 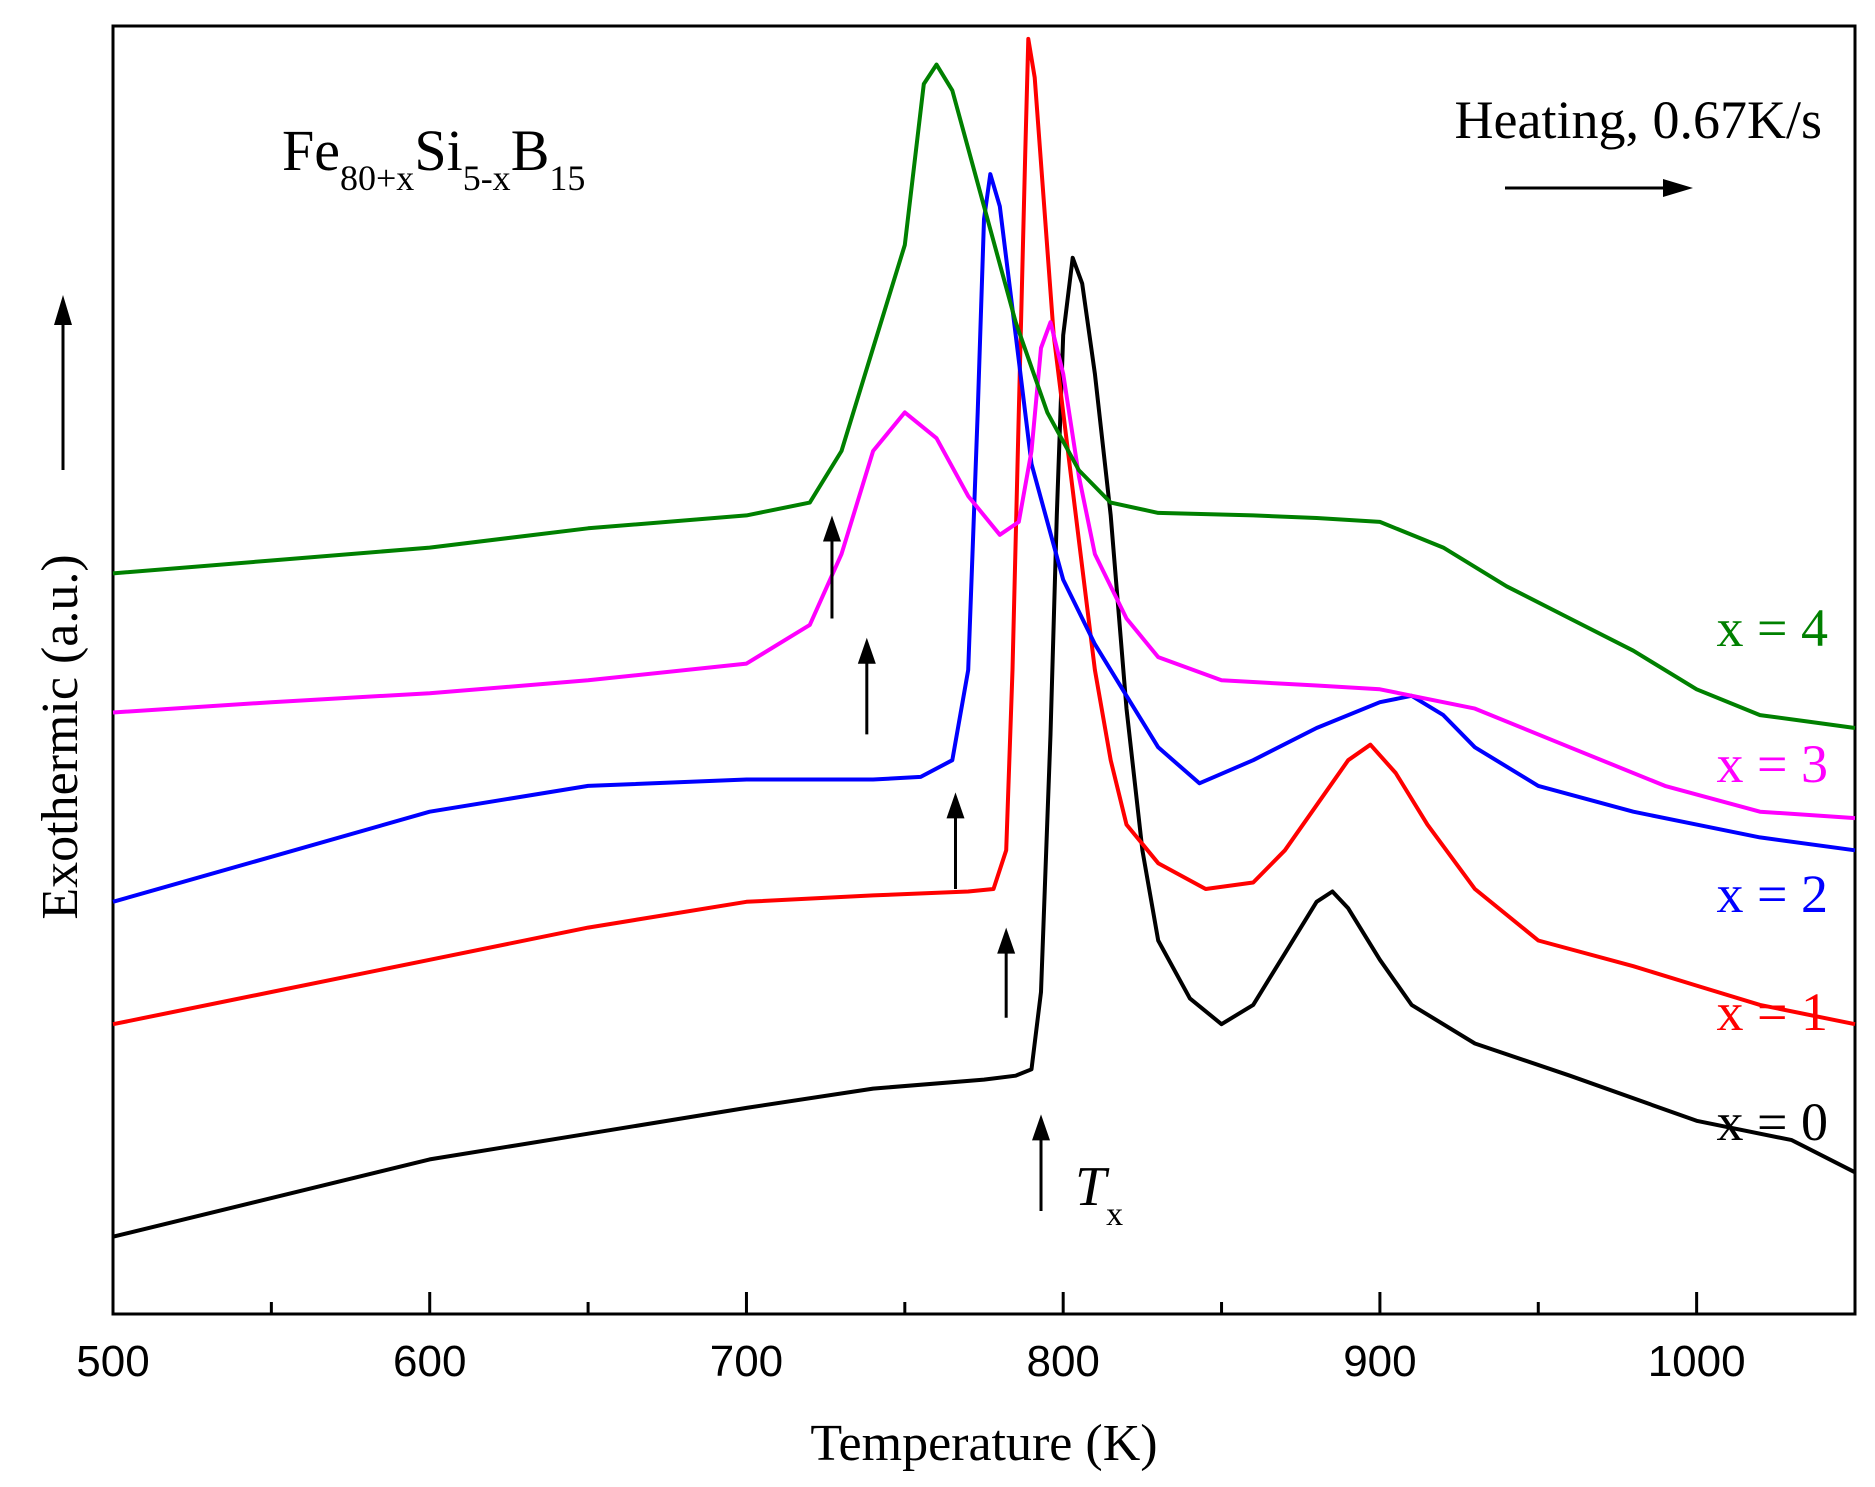 I want to click on tx-markers, so click(x=936, y=863).